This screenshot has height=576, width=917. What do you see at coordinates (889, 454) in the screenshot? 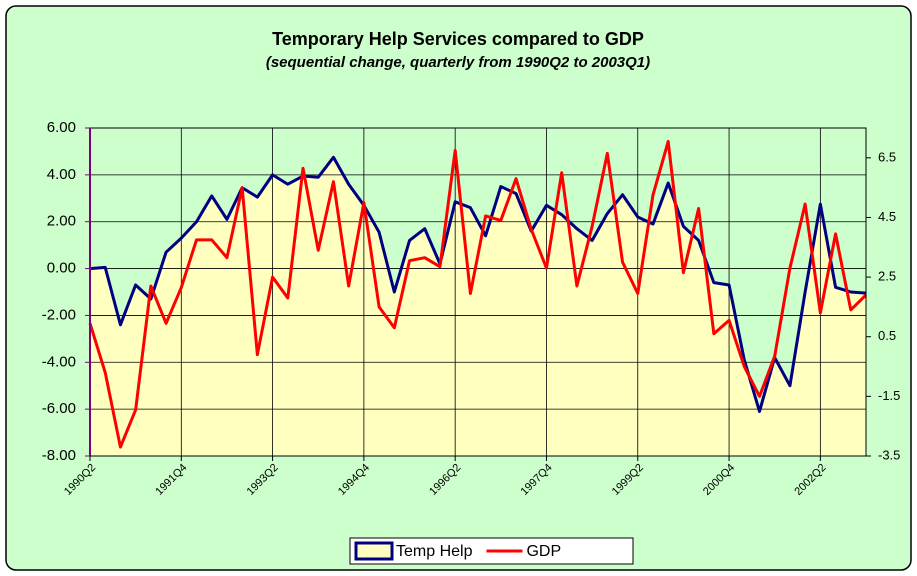
I see `y2-tick-label: -3.5` at bounding box center [889, 454].